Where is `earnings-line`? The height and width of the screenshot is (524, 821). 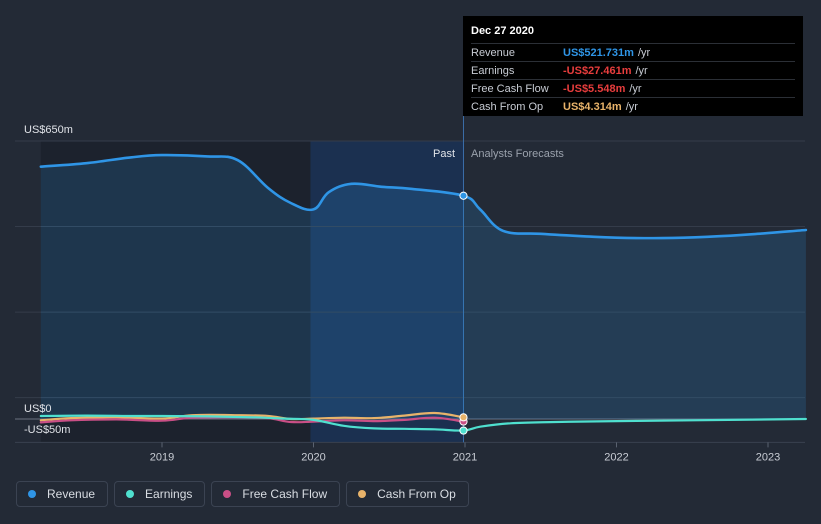
earnings-line is located at coordinates (423, 423).